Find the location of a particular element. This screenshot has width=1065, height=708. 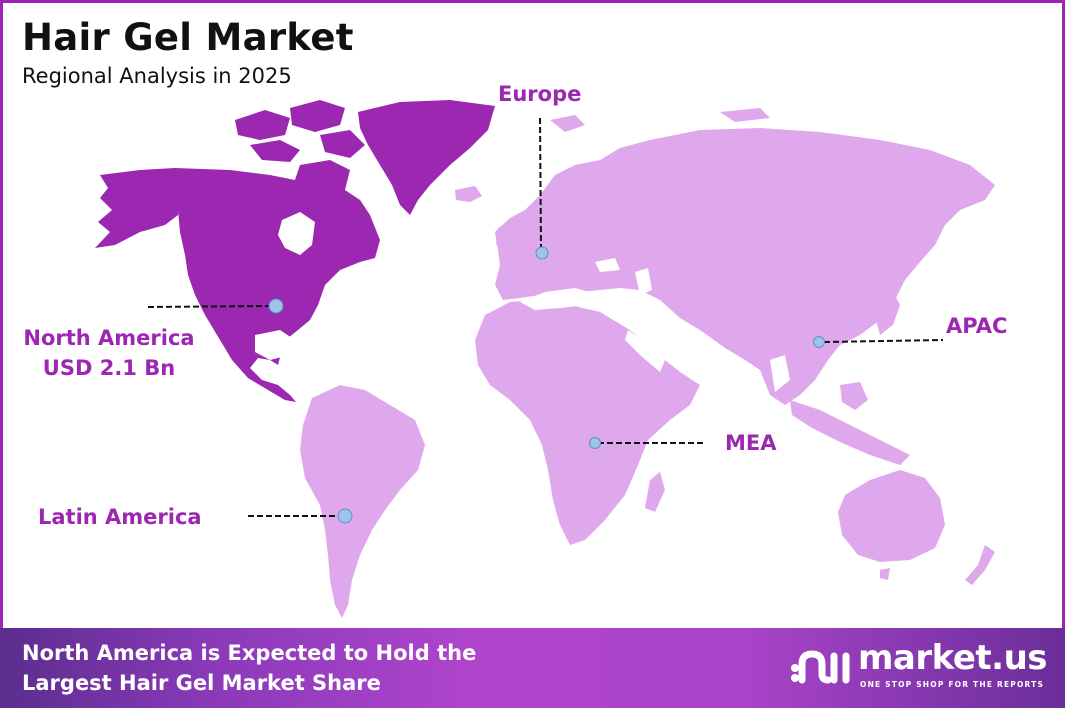

page-subtitle: Regional Analysis in 2025 is located at coordinates (157, 76).